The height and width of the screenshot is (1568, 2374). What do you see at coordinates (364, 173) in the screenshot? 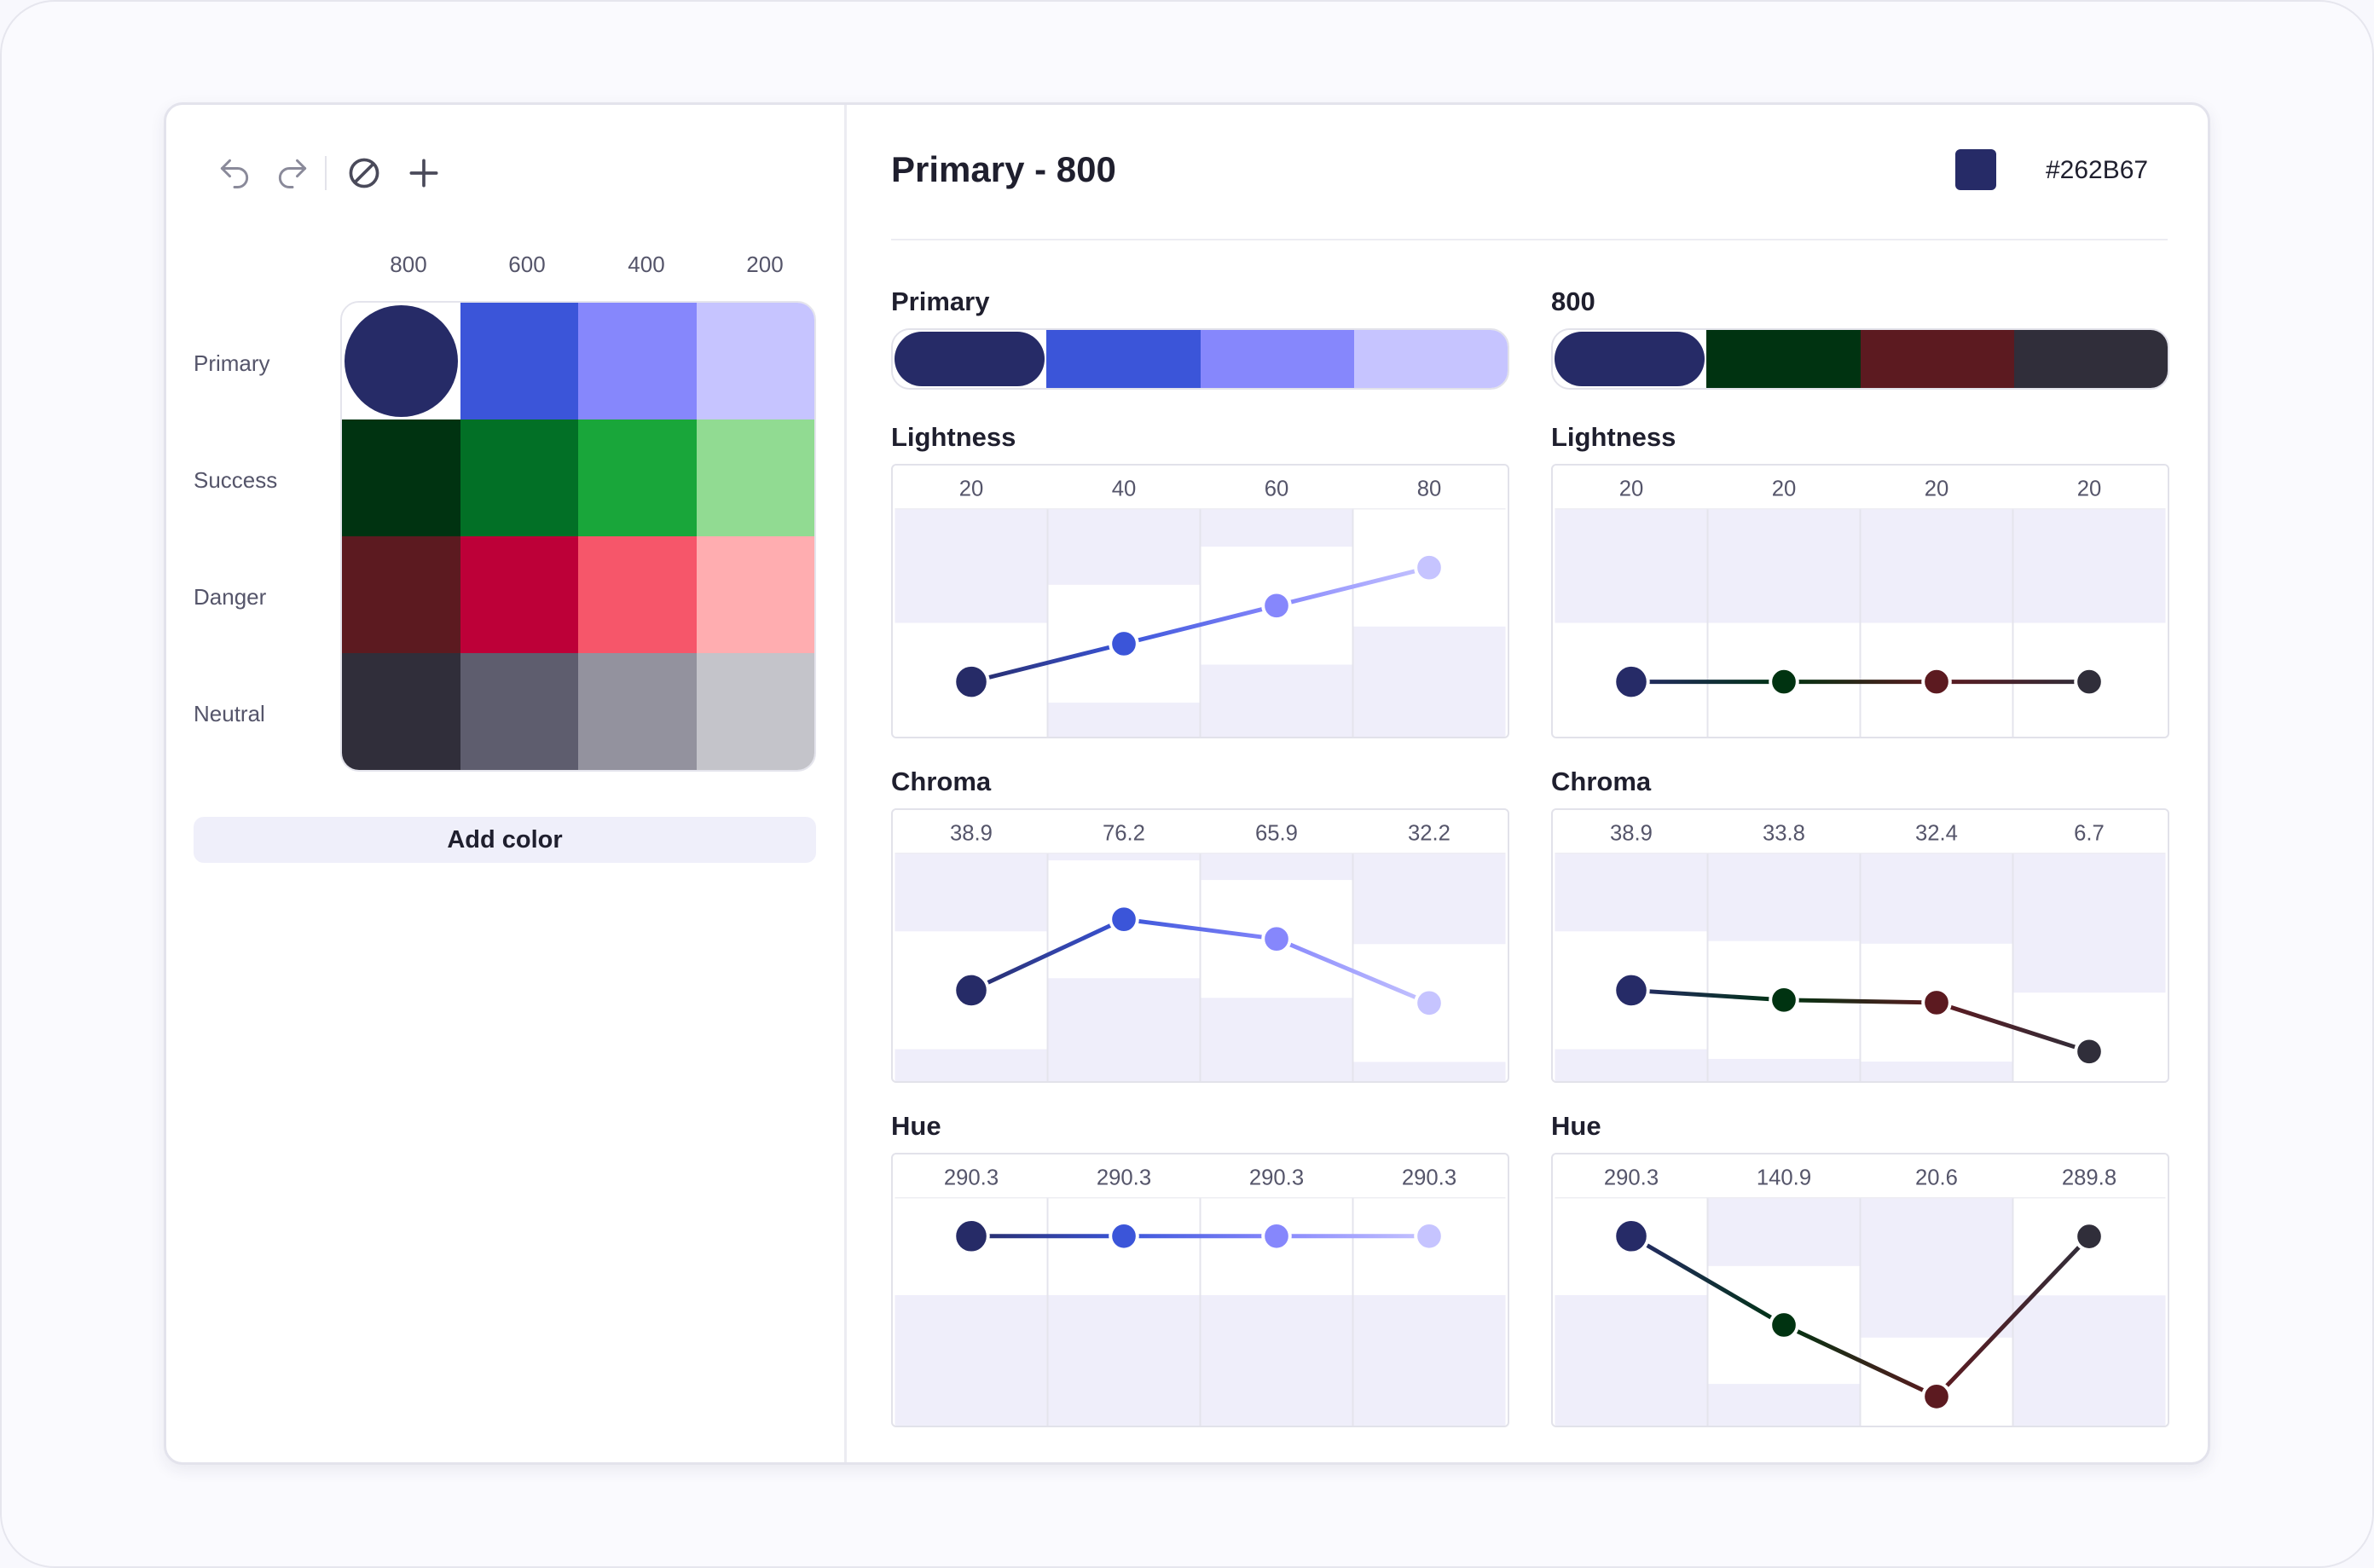
I see `clear-button` at bounding box center [364, 173].